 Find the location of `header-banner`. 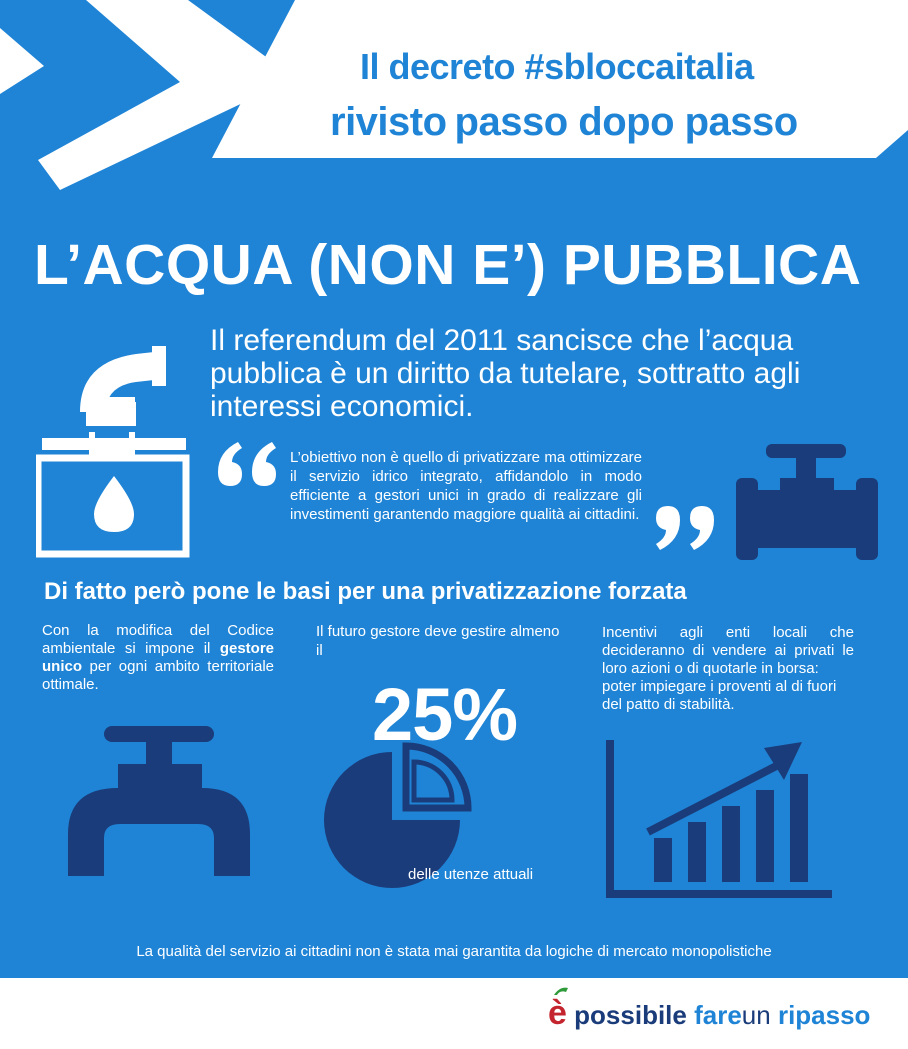

header-banner is located at coordinates (560, 79).